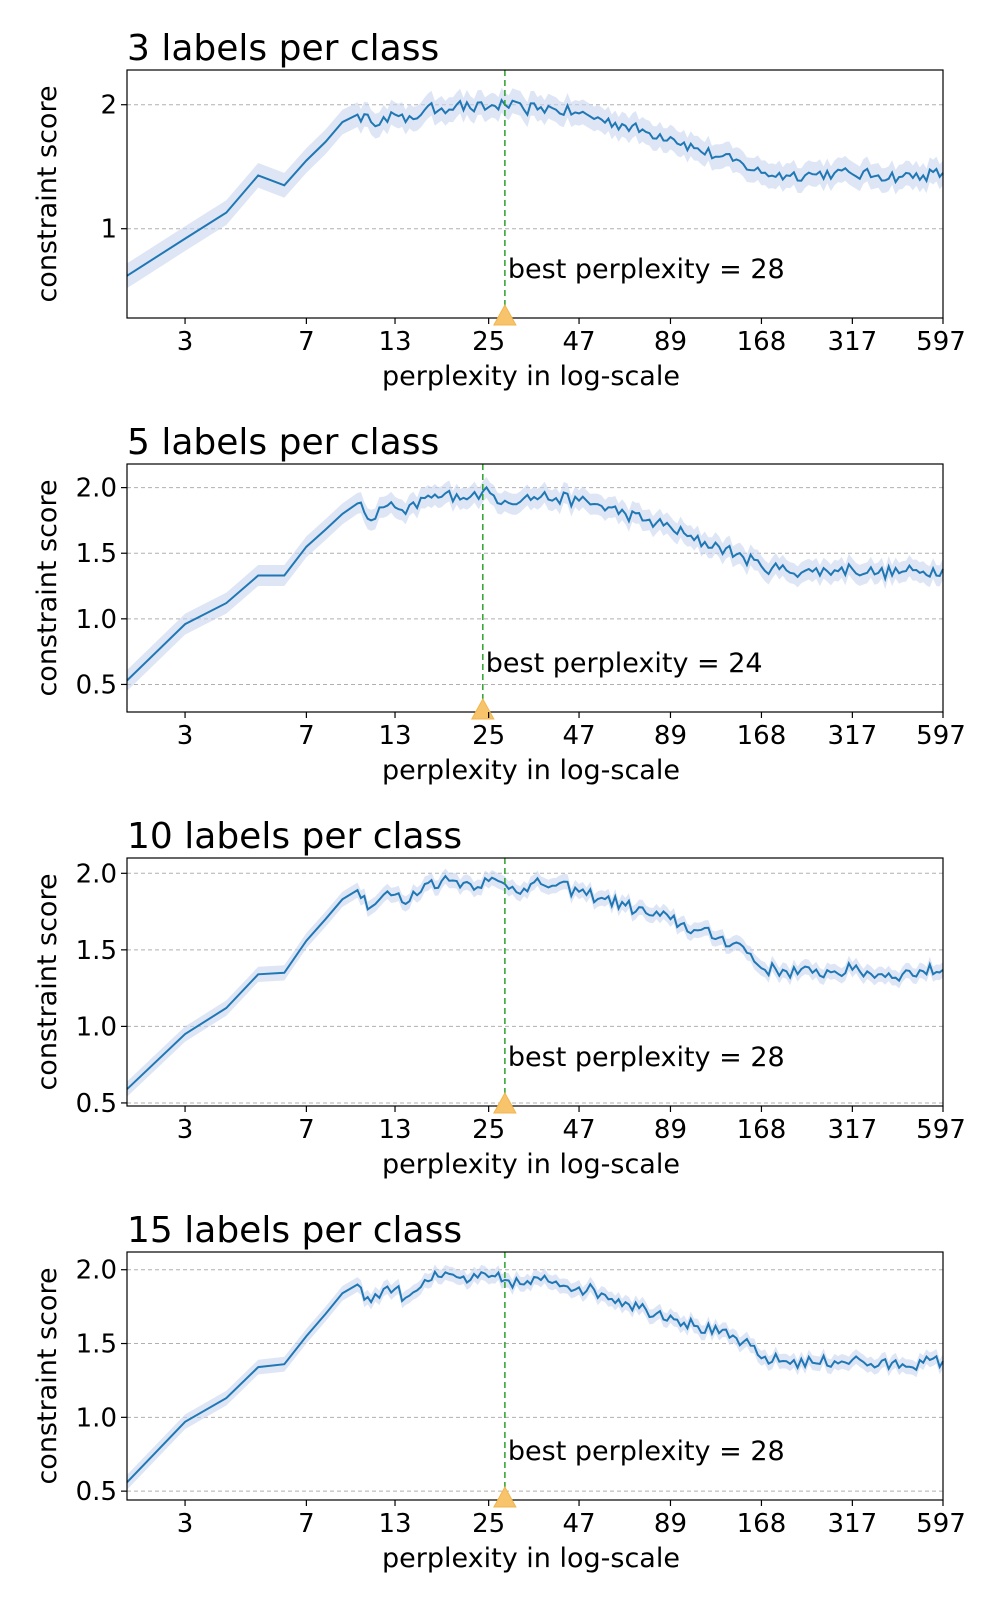  I want to click on chart-title: 15 labels per class, so click(294, 1230).